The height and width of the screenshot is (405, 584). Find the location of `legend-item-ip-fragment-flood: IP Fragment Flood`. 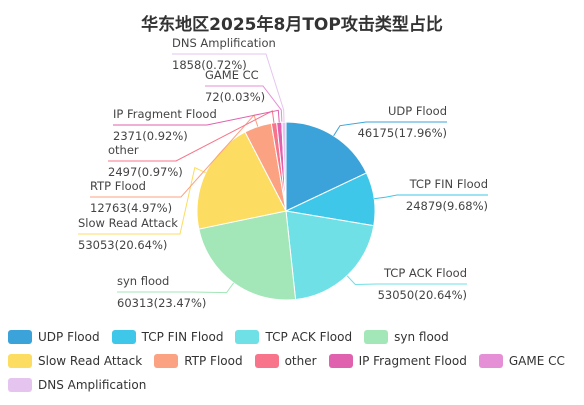

legend-item-ip-fragment-flood: IP Fragment Flood is located at coordinates (397, 361).